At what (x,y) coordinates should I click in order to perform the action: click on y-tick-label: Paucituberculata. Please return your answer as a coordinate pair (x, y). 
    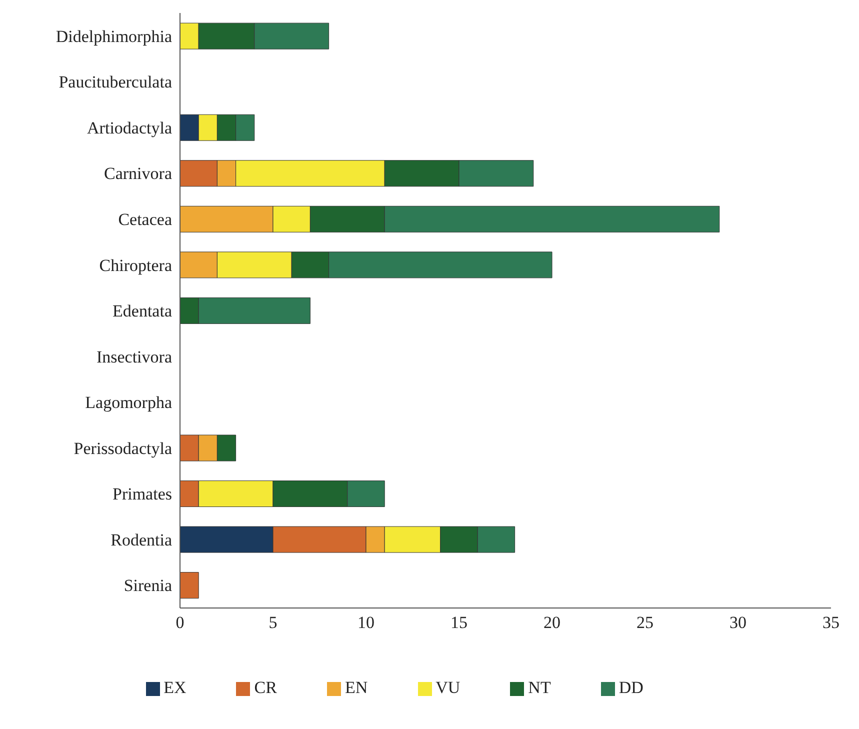
    Looking at the image, I should click on (115, 82).